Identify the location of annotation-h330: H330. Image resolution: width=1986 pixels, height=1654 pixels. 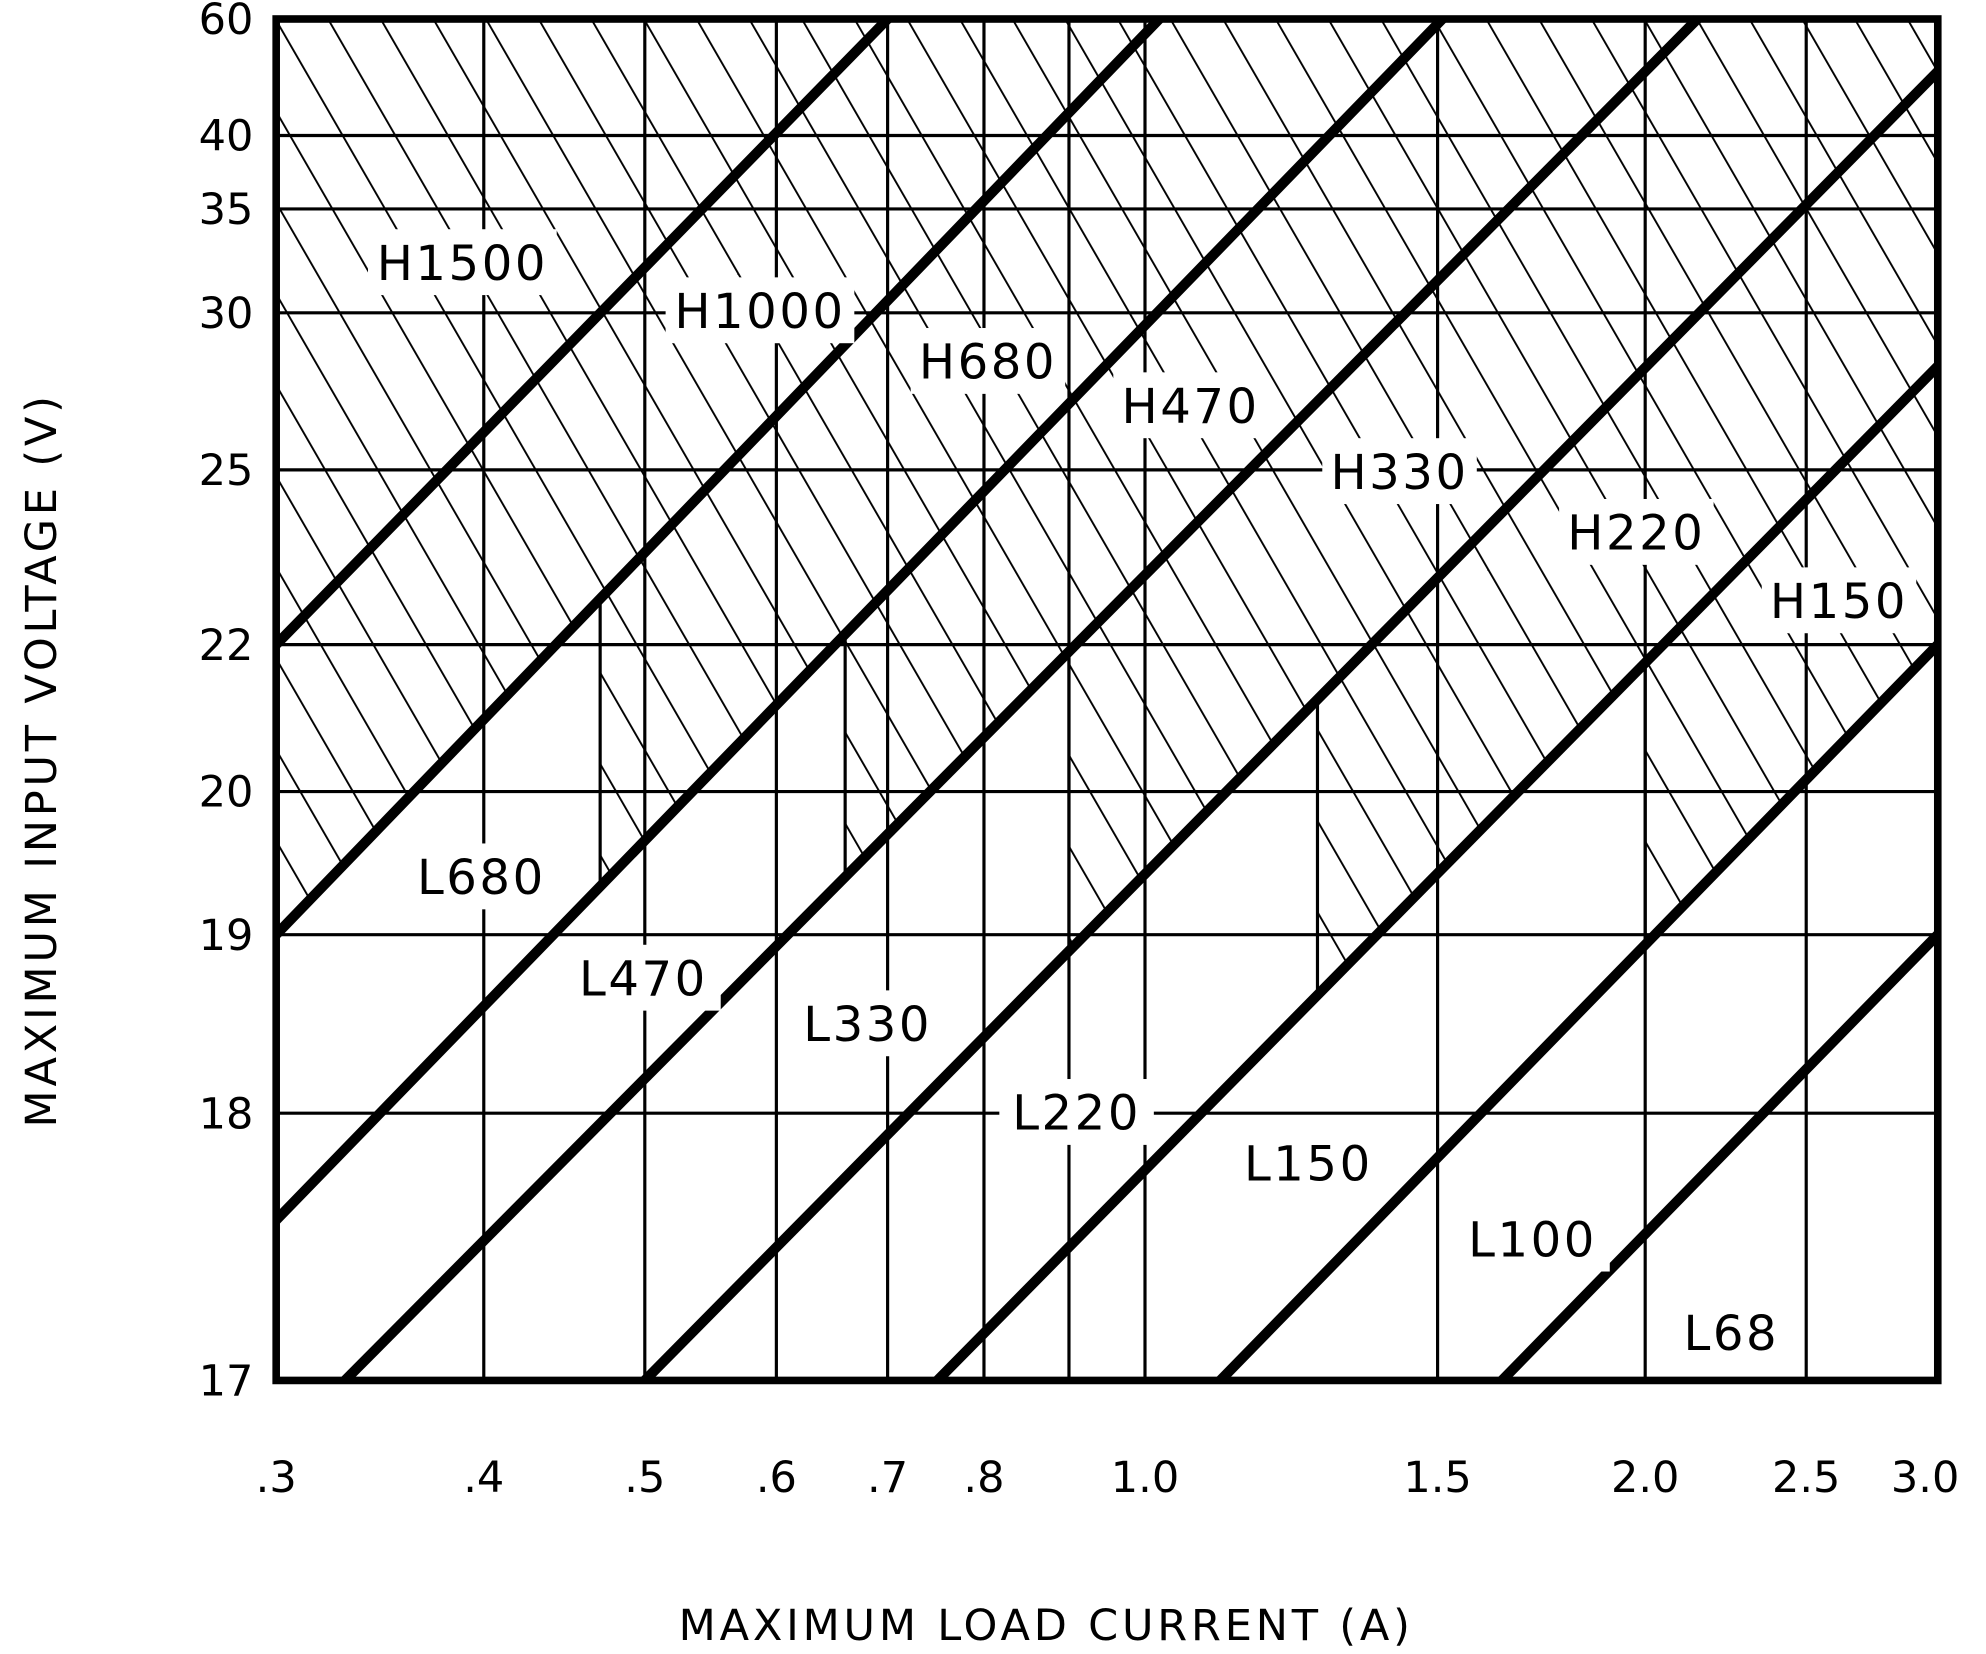
(1399, 473).